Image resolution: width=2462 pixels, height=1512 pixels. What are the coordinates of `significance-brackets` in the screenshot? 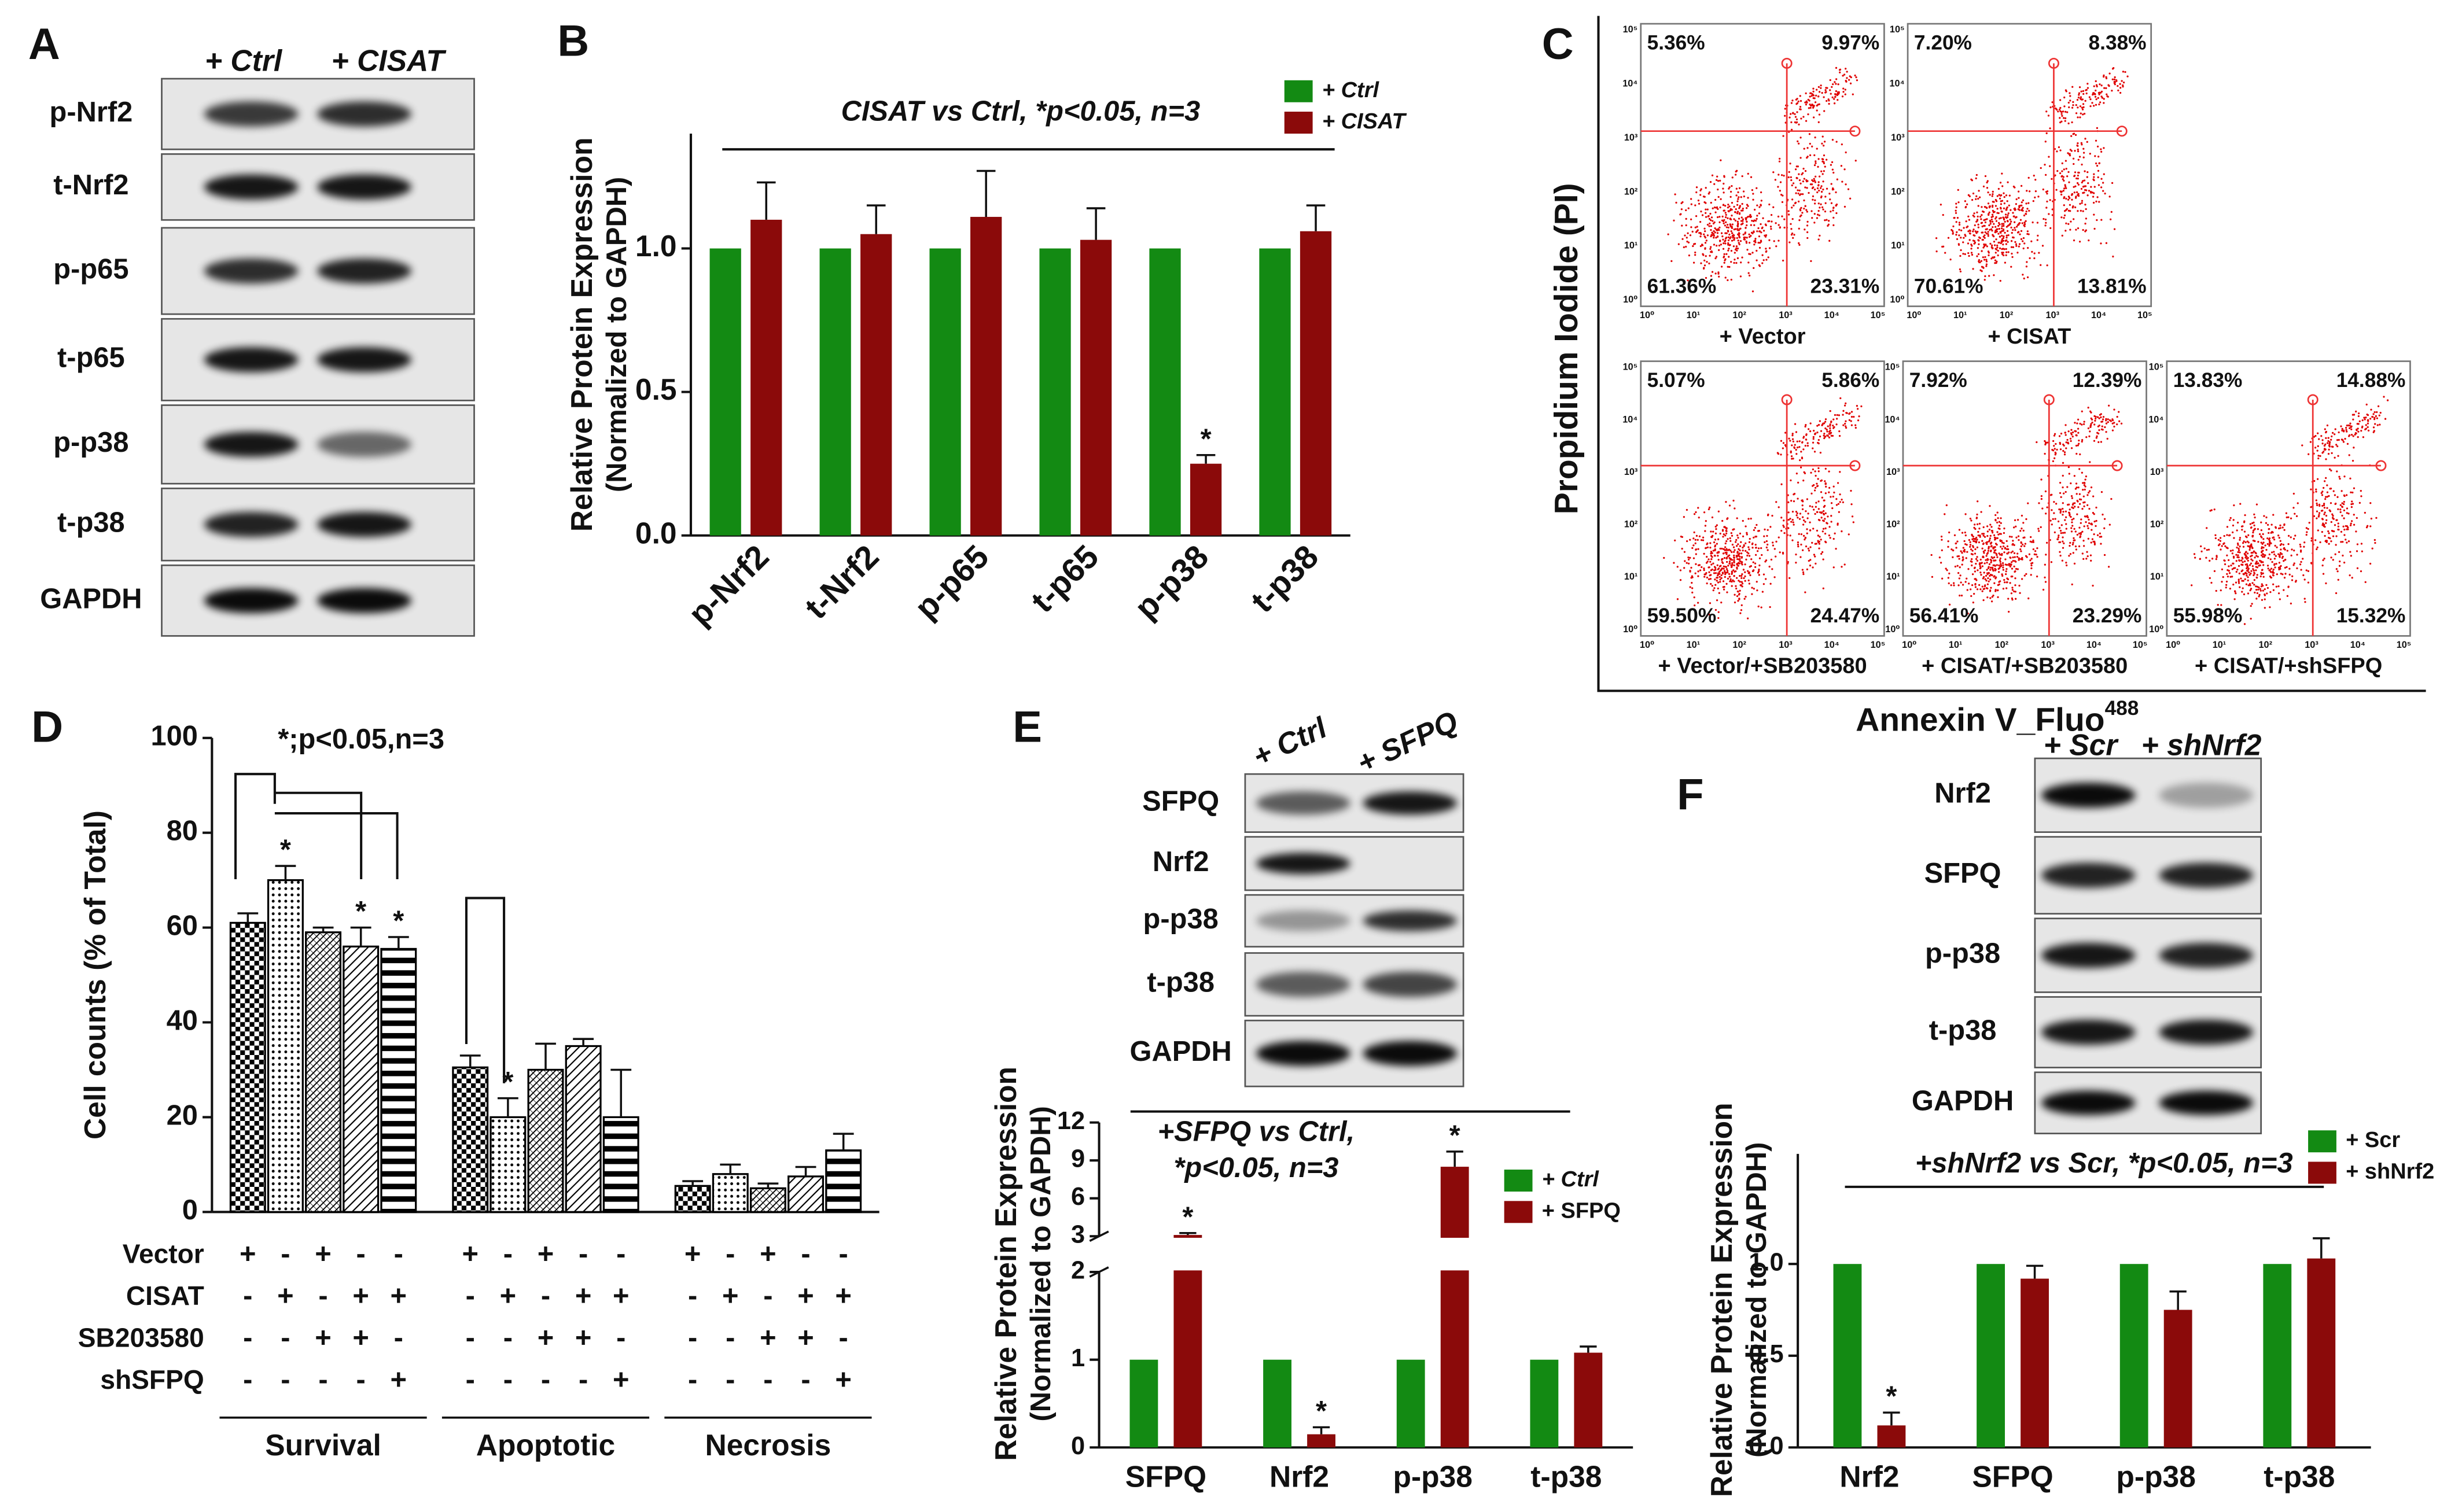 It's located at (370, 928).